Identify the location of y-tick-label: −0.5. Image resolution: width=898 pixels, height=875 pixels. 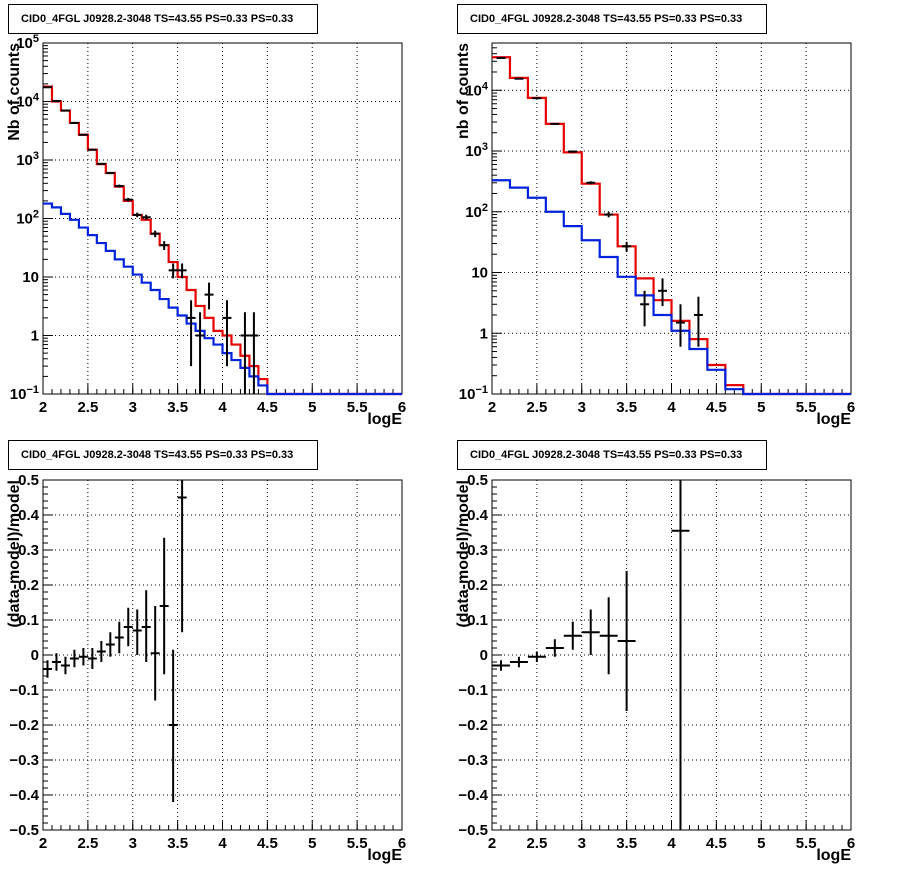
(473, 830).